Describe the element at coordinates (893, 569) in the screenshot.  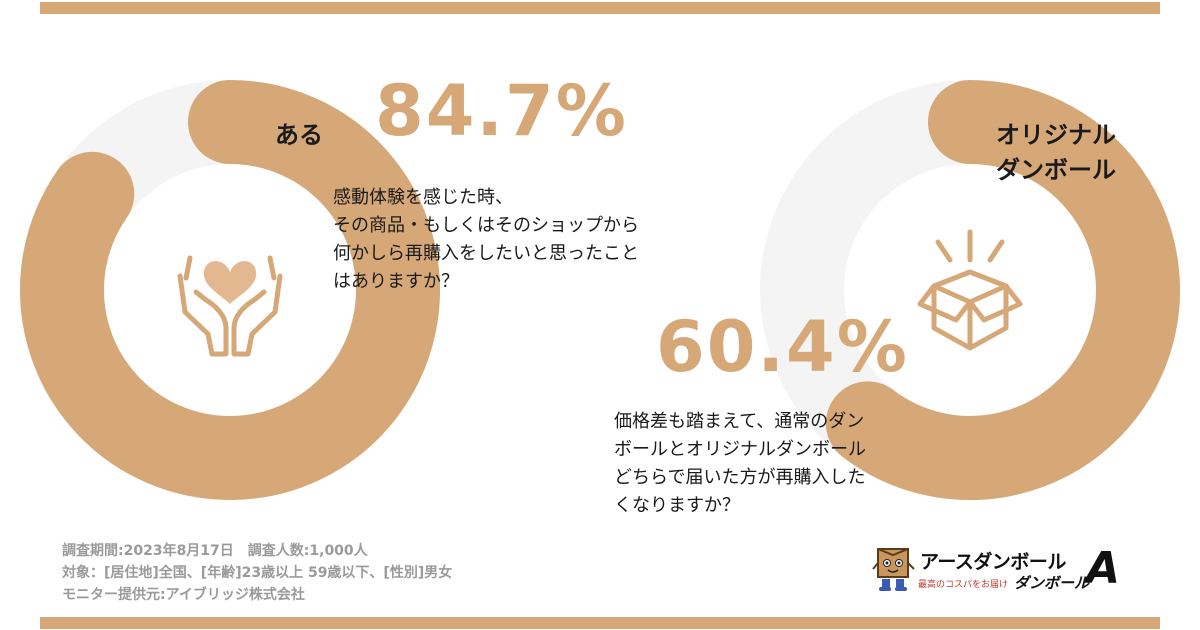
I see `mascot-box-icon` at that location.